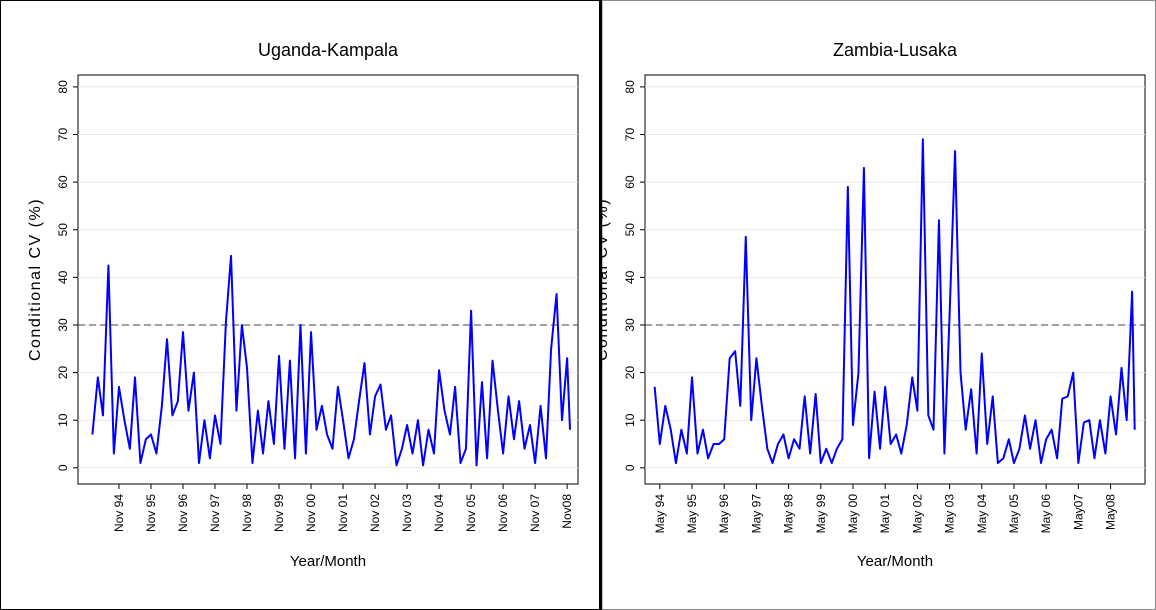 Image resolution: width=1156 pixels, height=610 pixels. I want to click on x-tick-label: May07, so click(1078, 512).